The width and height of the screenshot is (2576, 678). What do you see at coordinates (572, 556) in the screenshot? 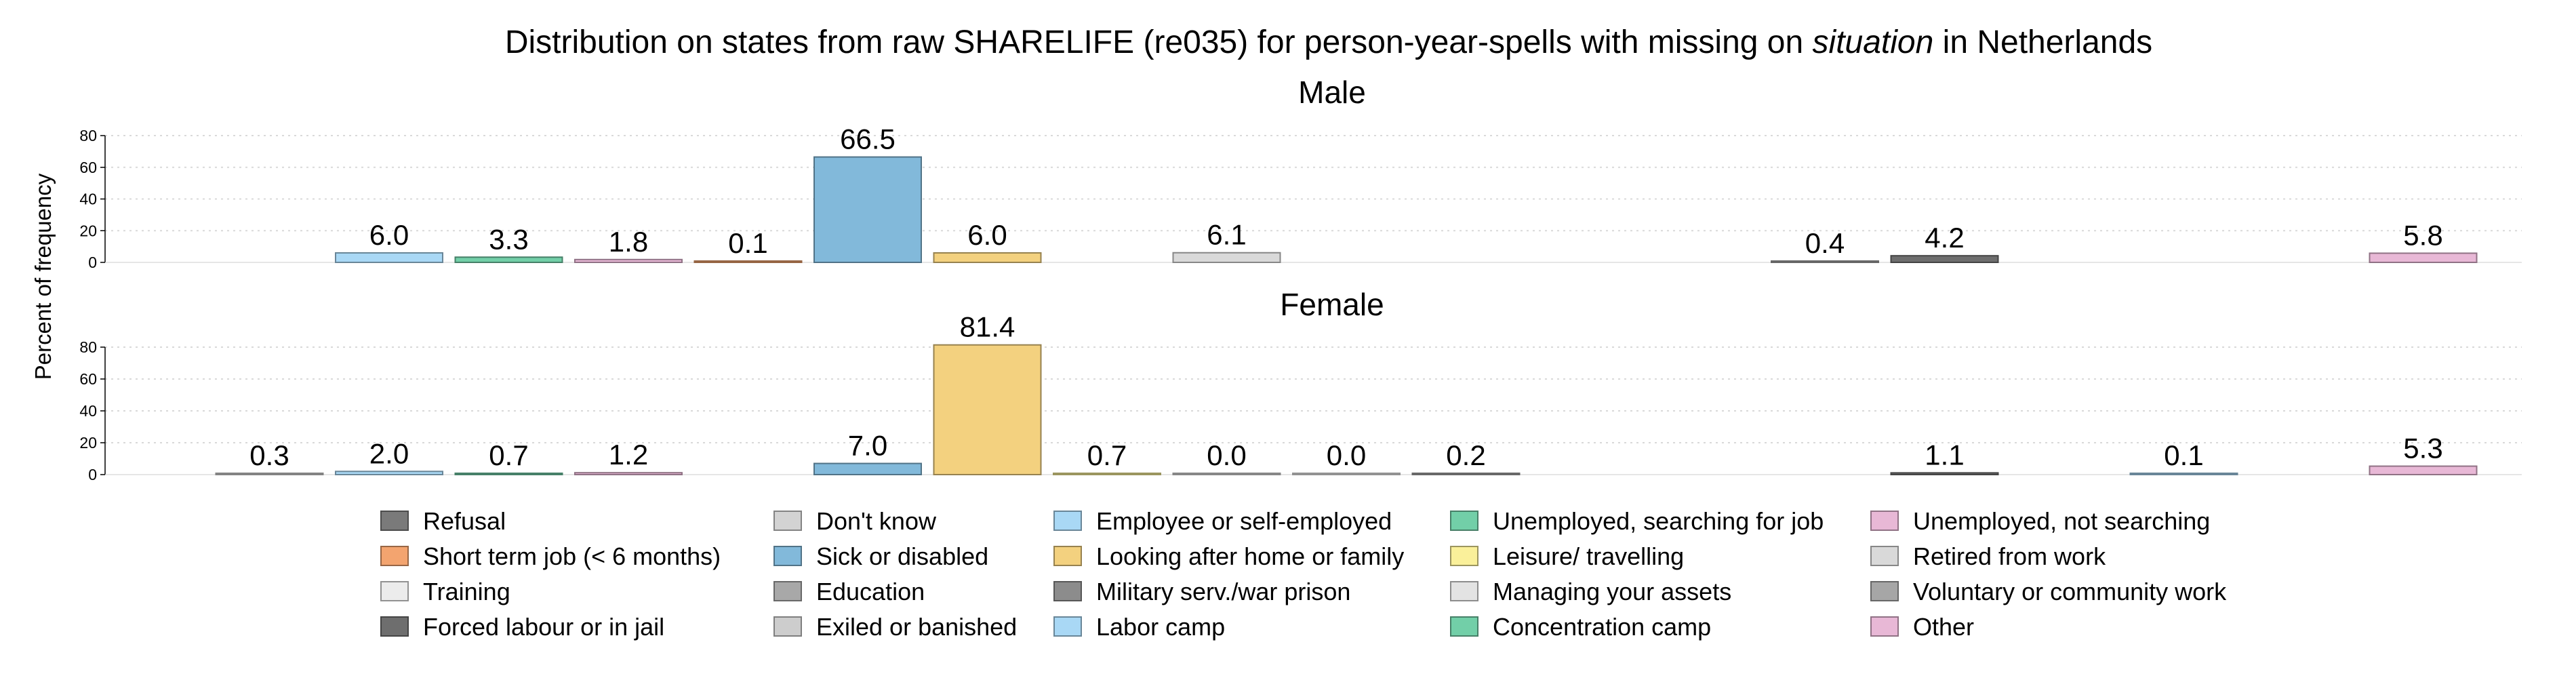
I see `legend-label: Short term job (< 6 months)` at bounding box center [572, 556].